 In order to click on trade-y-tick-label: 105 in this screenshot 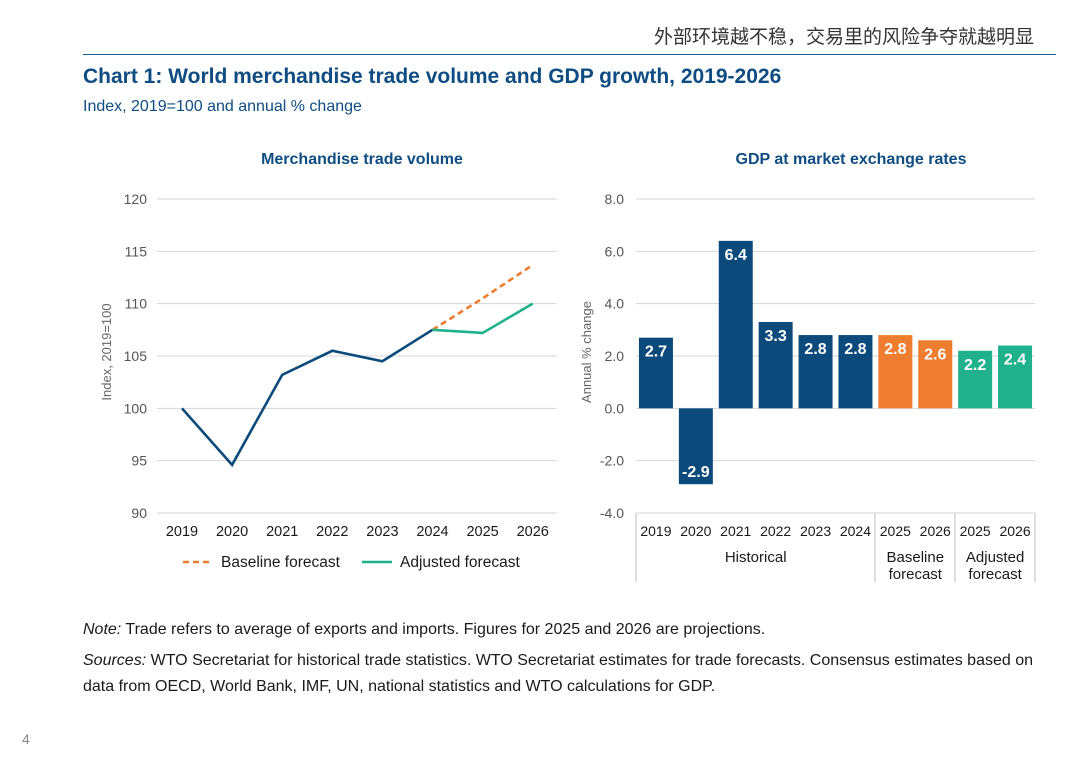, I will do `click(136, 356)`.